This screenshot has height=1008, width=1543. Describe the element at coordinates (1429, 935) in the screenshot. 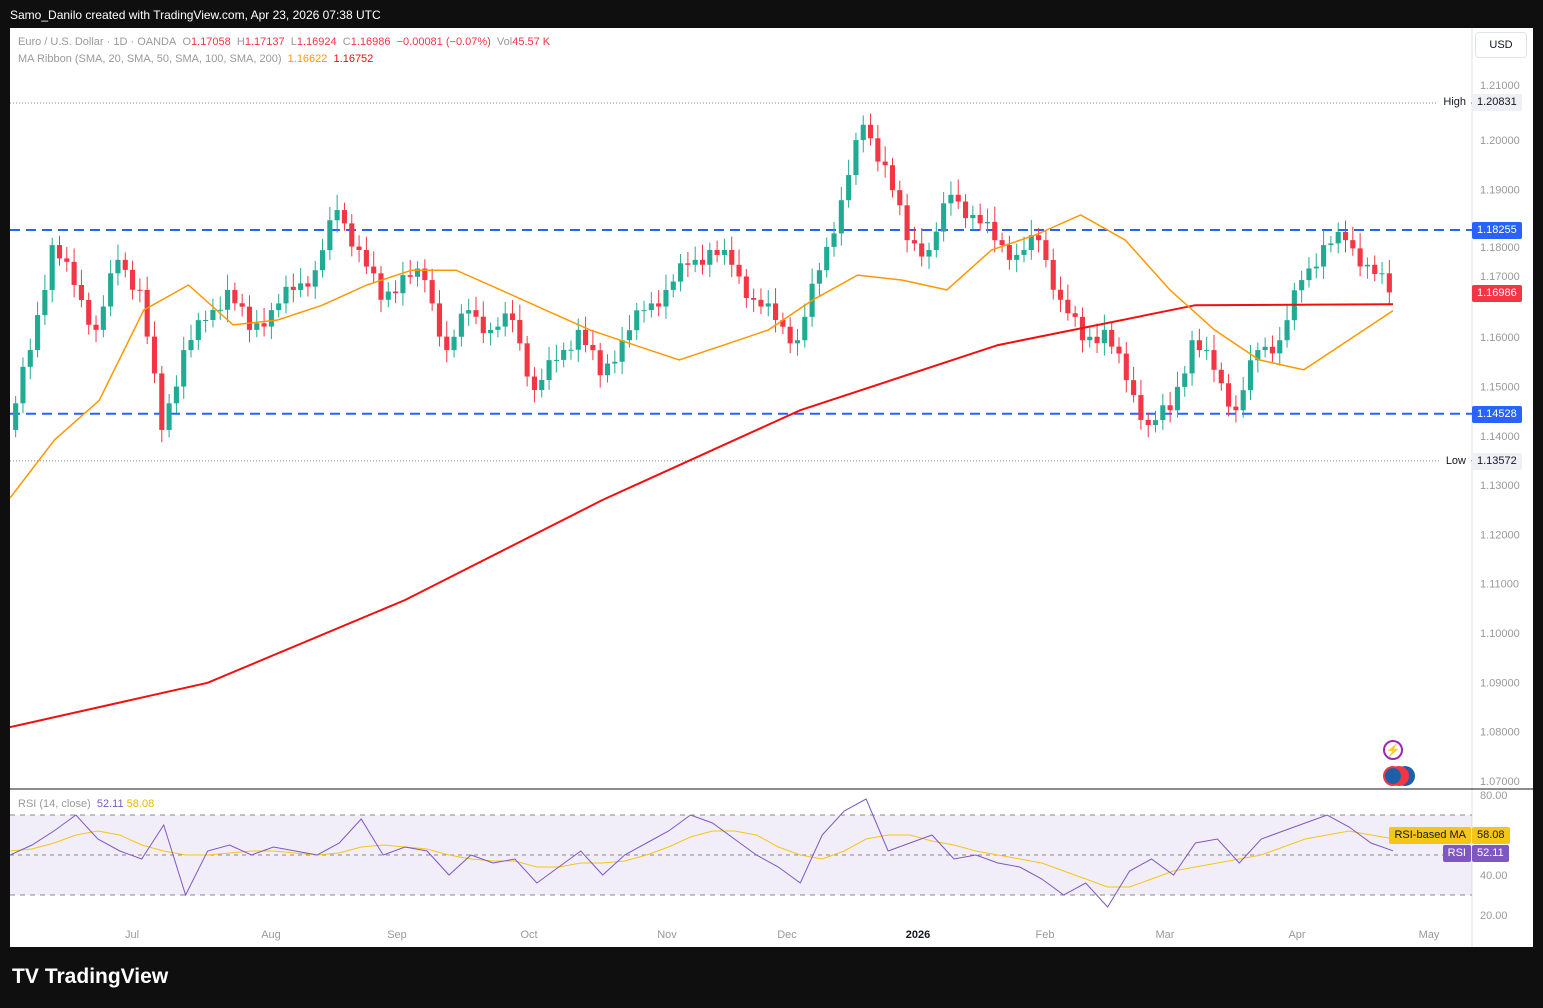

I see `time-tick: May` at that location.